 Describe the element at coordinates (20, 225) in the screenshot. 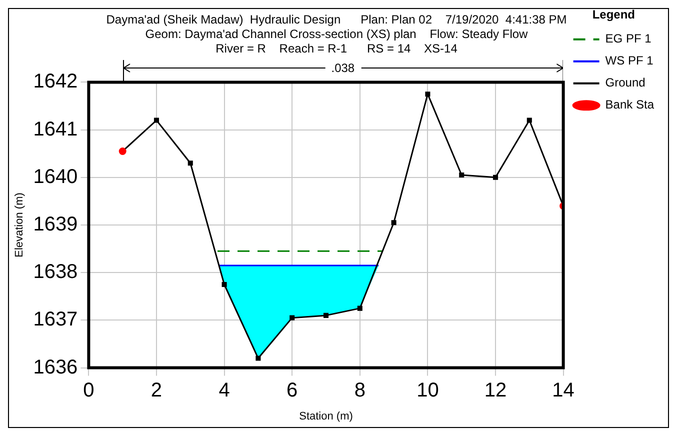

I see `y-axis-title: Elevation (m)` at that location.